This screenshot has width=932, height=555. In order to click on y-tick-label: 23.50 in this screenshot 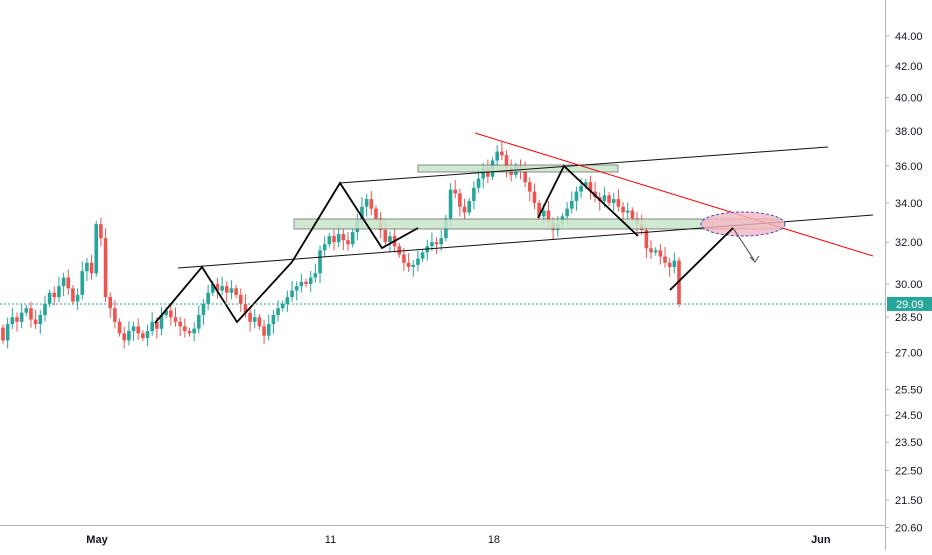, I will do `click(909, 443)`.